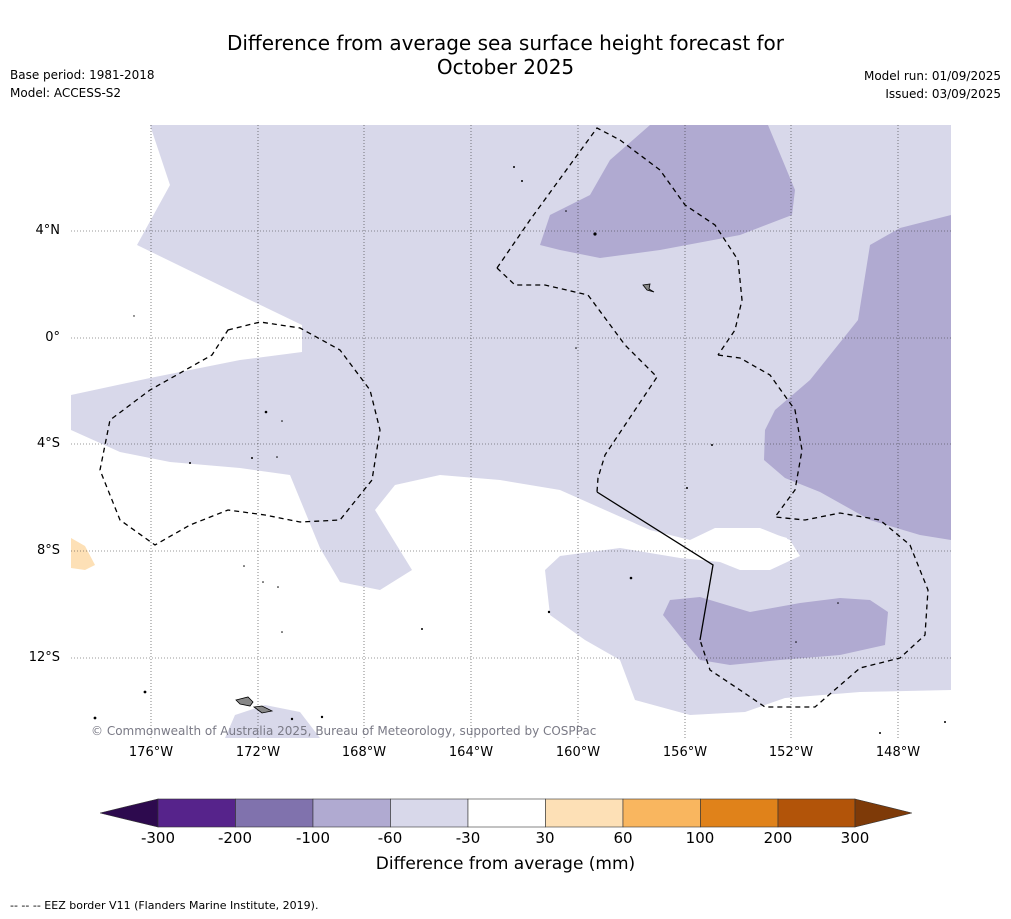 Image resolution: width=1011 pixels, height=919 pixels. I want to click on eez-border-line-islands-north, so click(619, 241).